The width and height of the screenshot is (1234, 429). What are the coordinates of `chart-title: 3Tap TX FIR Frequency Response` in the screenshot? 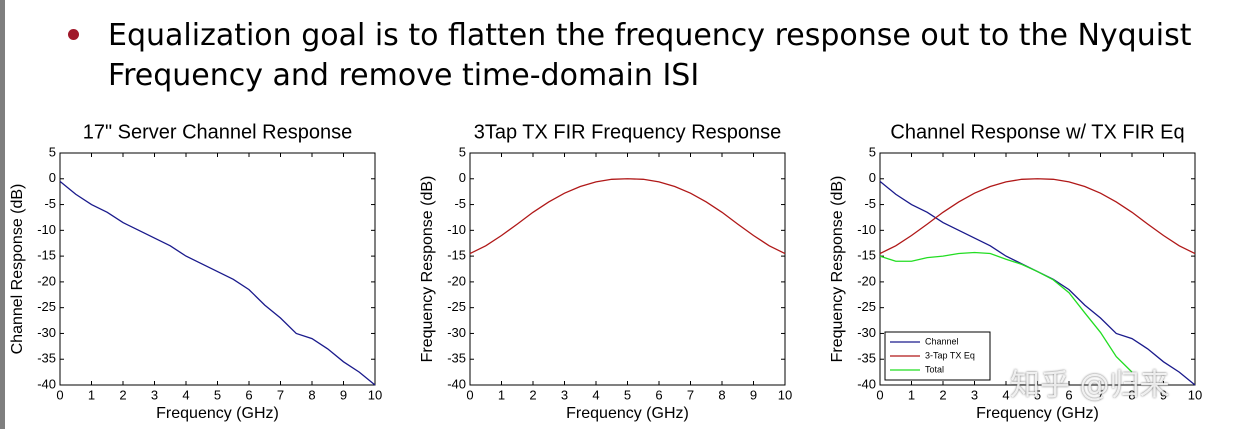 It's located at (628, 132).